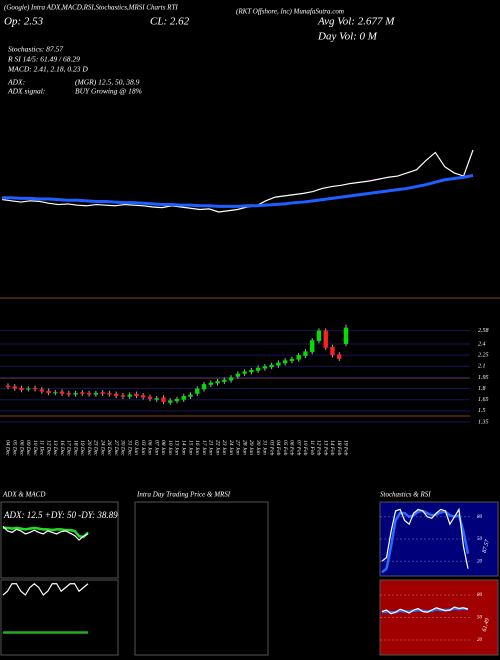 The height and width of the screenshot is (660, 500). I want to click on y-tick-label: 1.35, so click(483, 422).